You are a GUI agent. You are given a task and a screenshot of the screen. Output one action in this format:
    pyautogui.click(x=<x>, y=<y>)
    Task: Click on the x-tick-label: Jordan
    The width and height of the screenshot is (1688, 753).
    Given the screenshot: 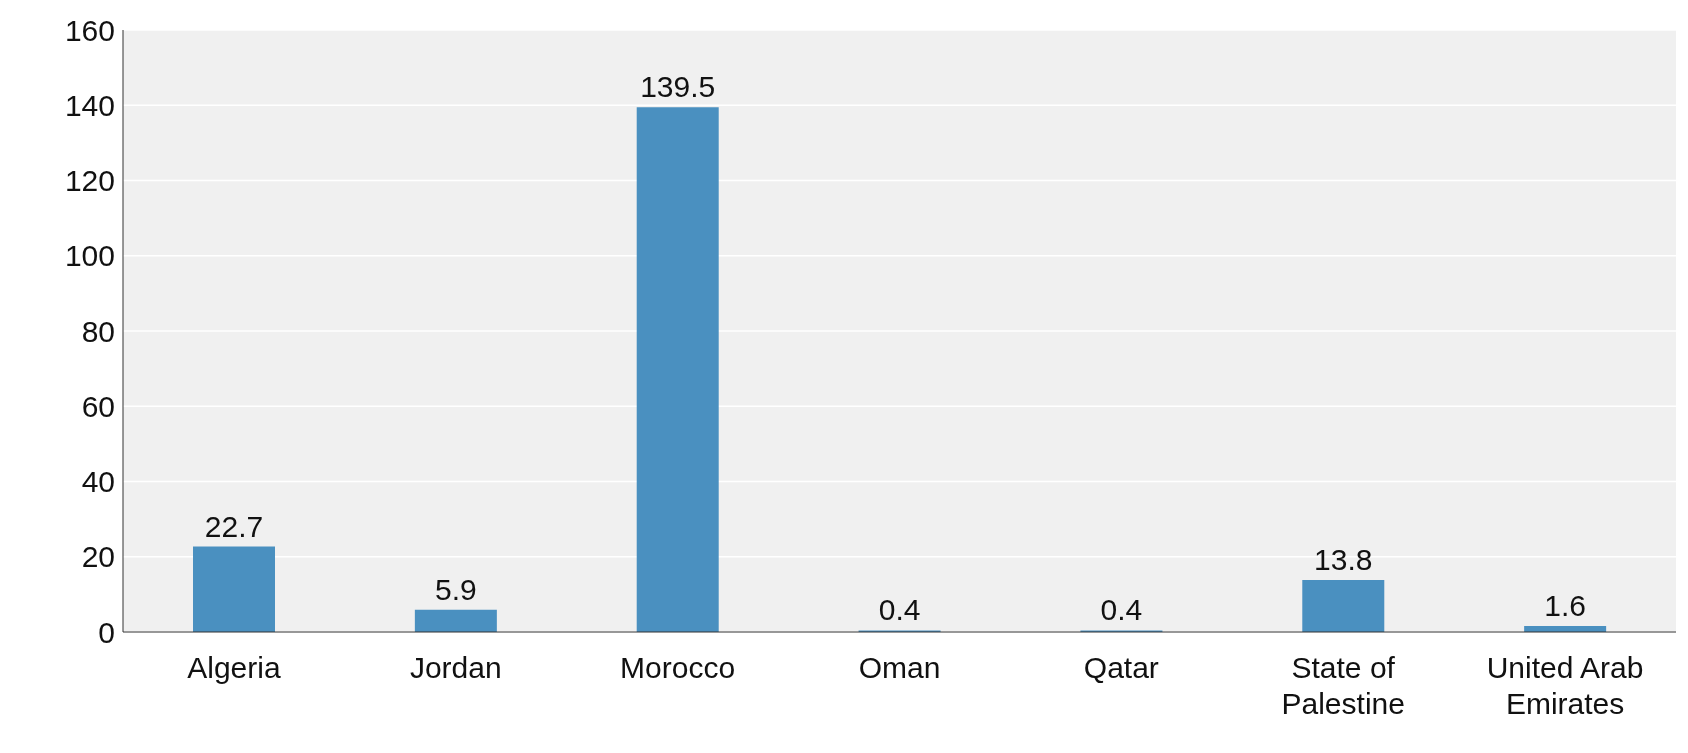 What is the action you would take?
    pyautogui.click(x=455, y=667)
    